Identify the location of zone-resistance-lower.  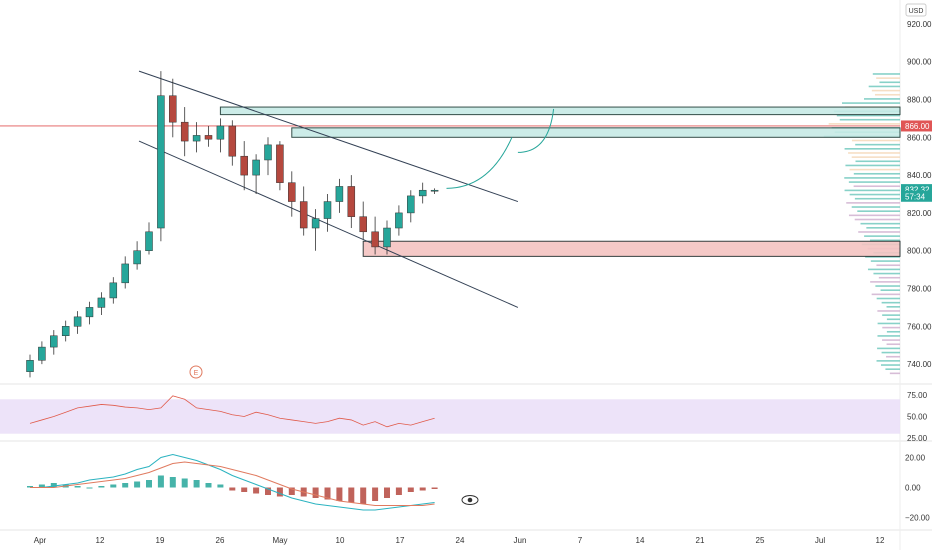
(596, 132).